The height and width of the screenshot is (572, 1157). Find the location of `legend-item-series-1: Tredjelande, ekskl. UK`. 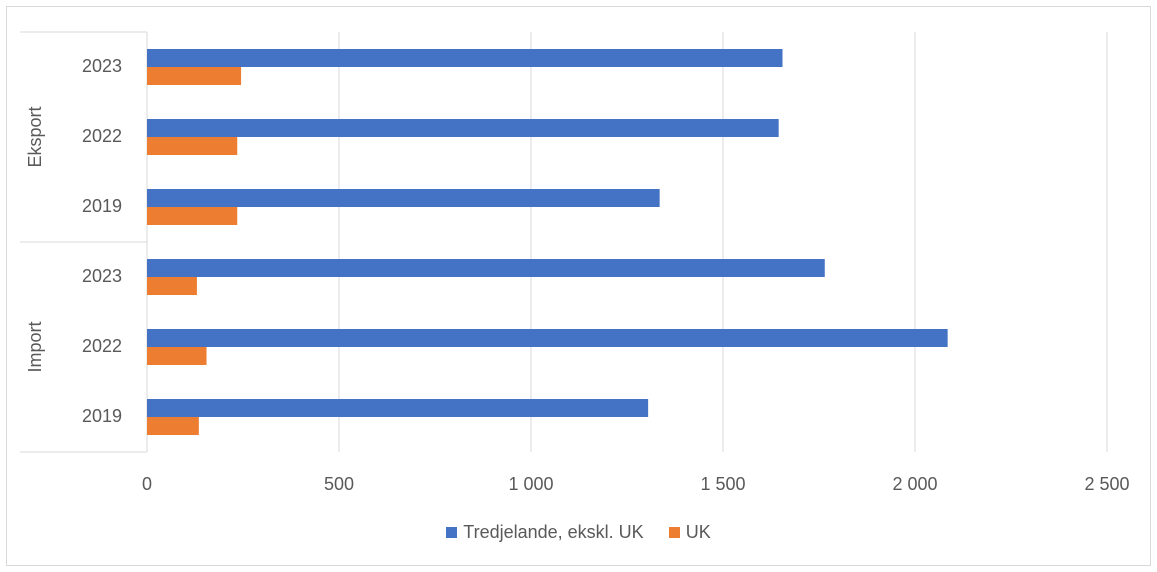

legend-item-series-1: Tredjelande, ekskl. UK is located at coordinates (545, 532).